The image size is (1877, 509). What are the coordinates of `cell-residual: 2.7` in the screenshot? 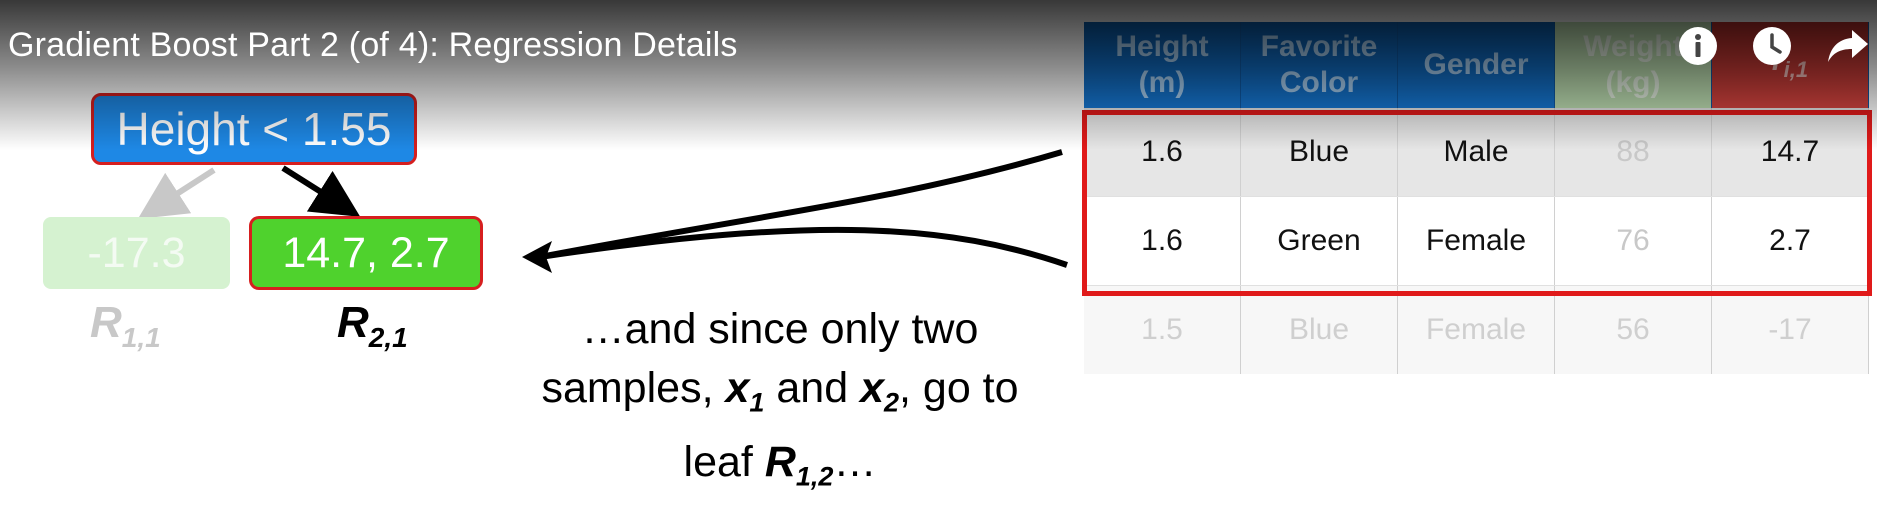 It's located at (1790, 241).